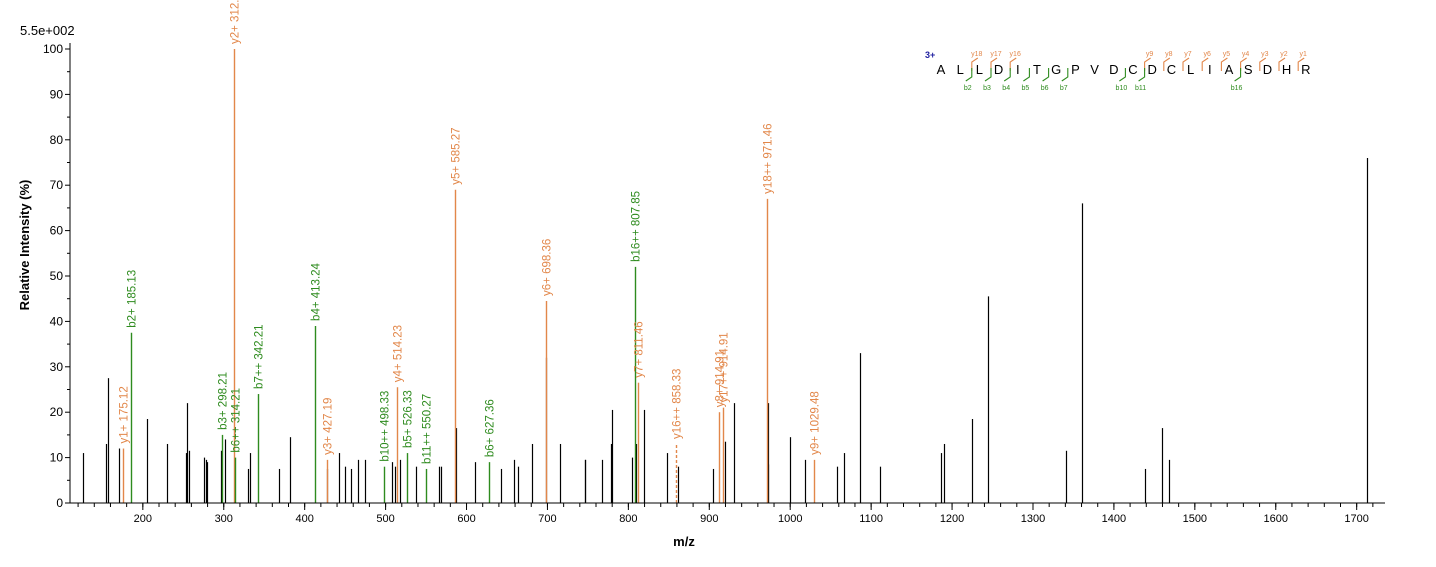  I want to click on x-tick-label: 1200, so click(952, 519).